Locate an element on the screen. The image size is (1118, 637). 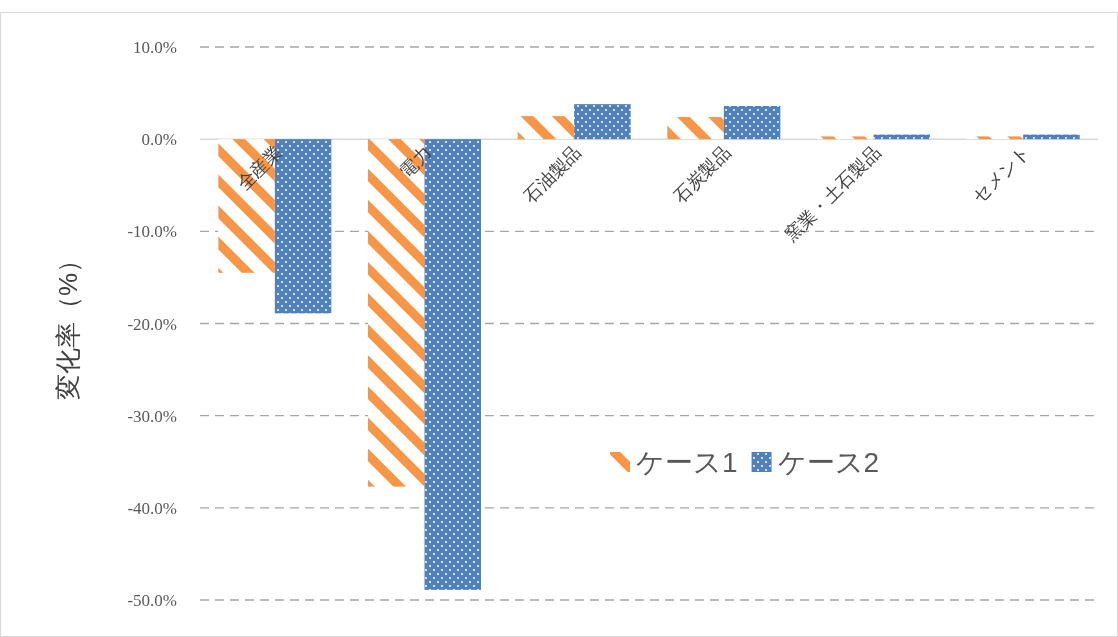
y-tick-label: -10.0% is located at coordinates (152, 232).